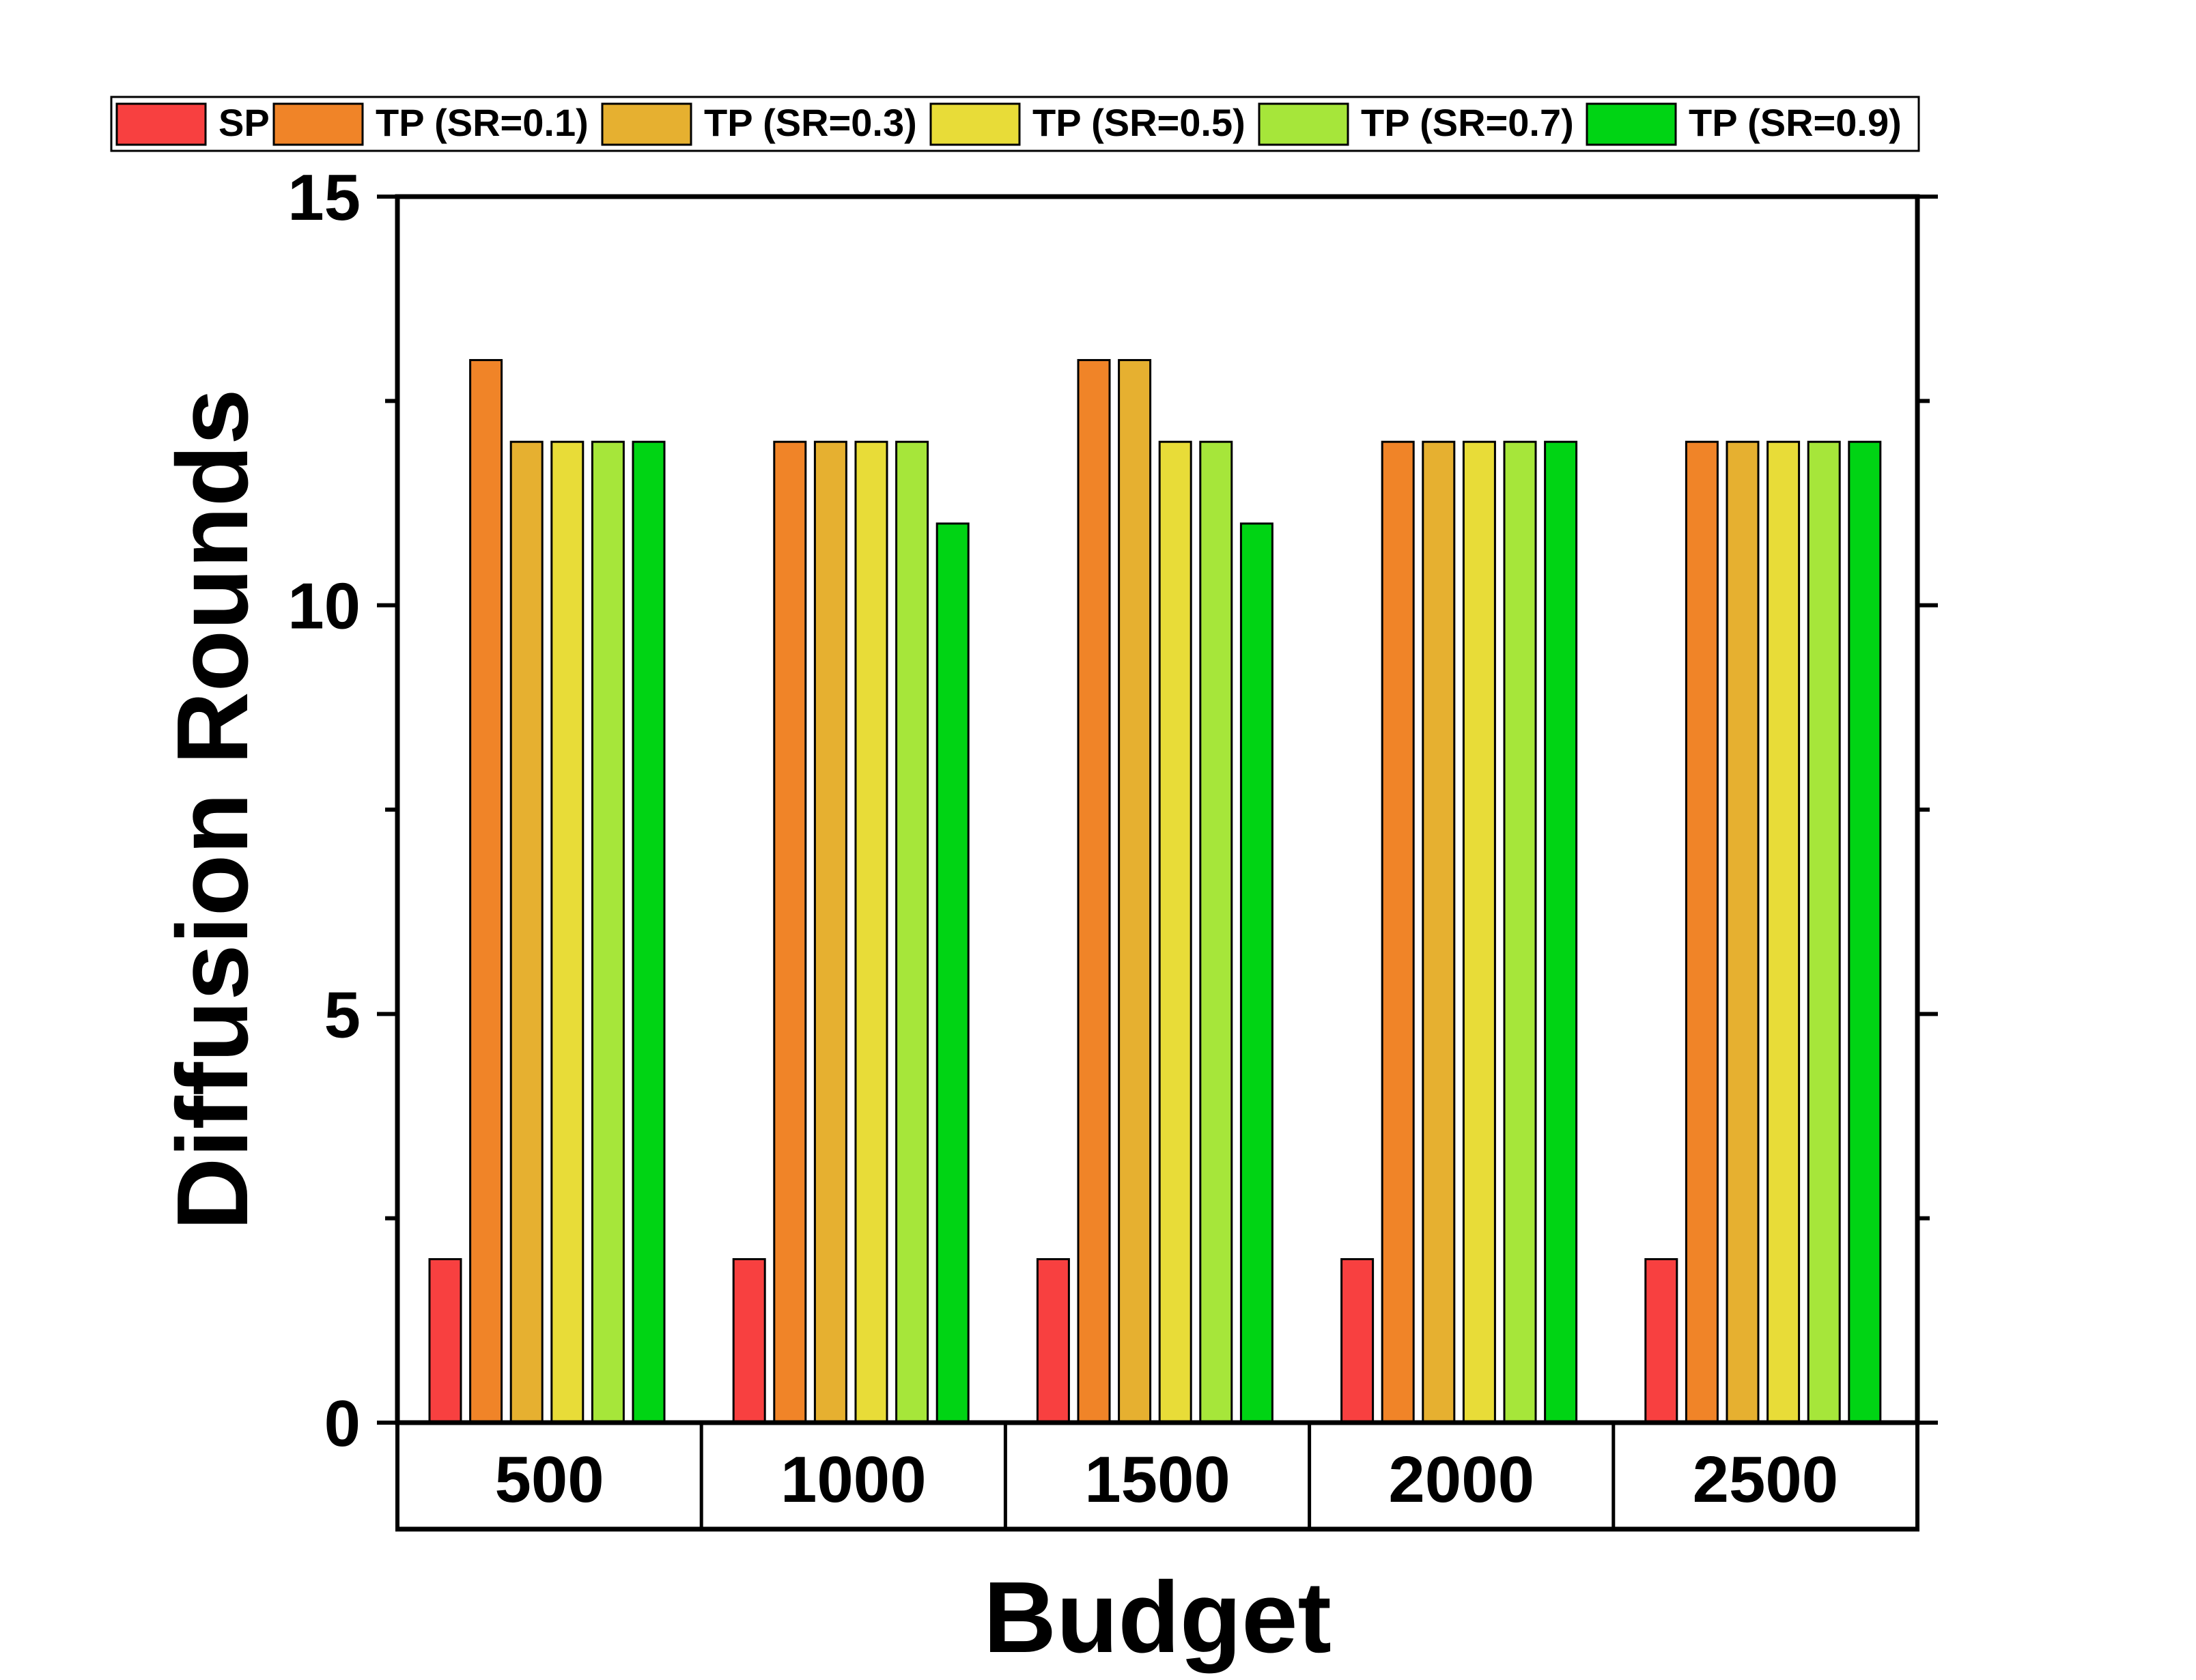 This screenshot has width=2196, height=1680. I want to click on x-tick-label: 2000, so click(1461, 1479).